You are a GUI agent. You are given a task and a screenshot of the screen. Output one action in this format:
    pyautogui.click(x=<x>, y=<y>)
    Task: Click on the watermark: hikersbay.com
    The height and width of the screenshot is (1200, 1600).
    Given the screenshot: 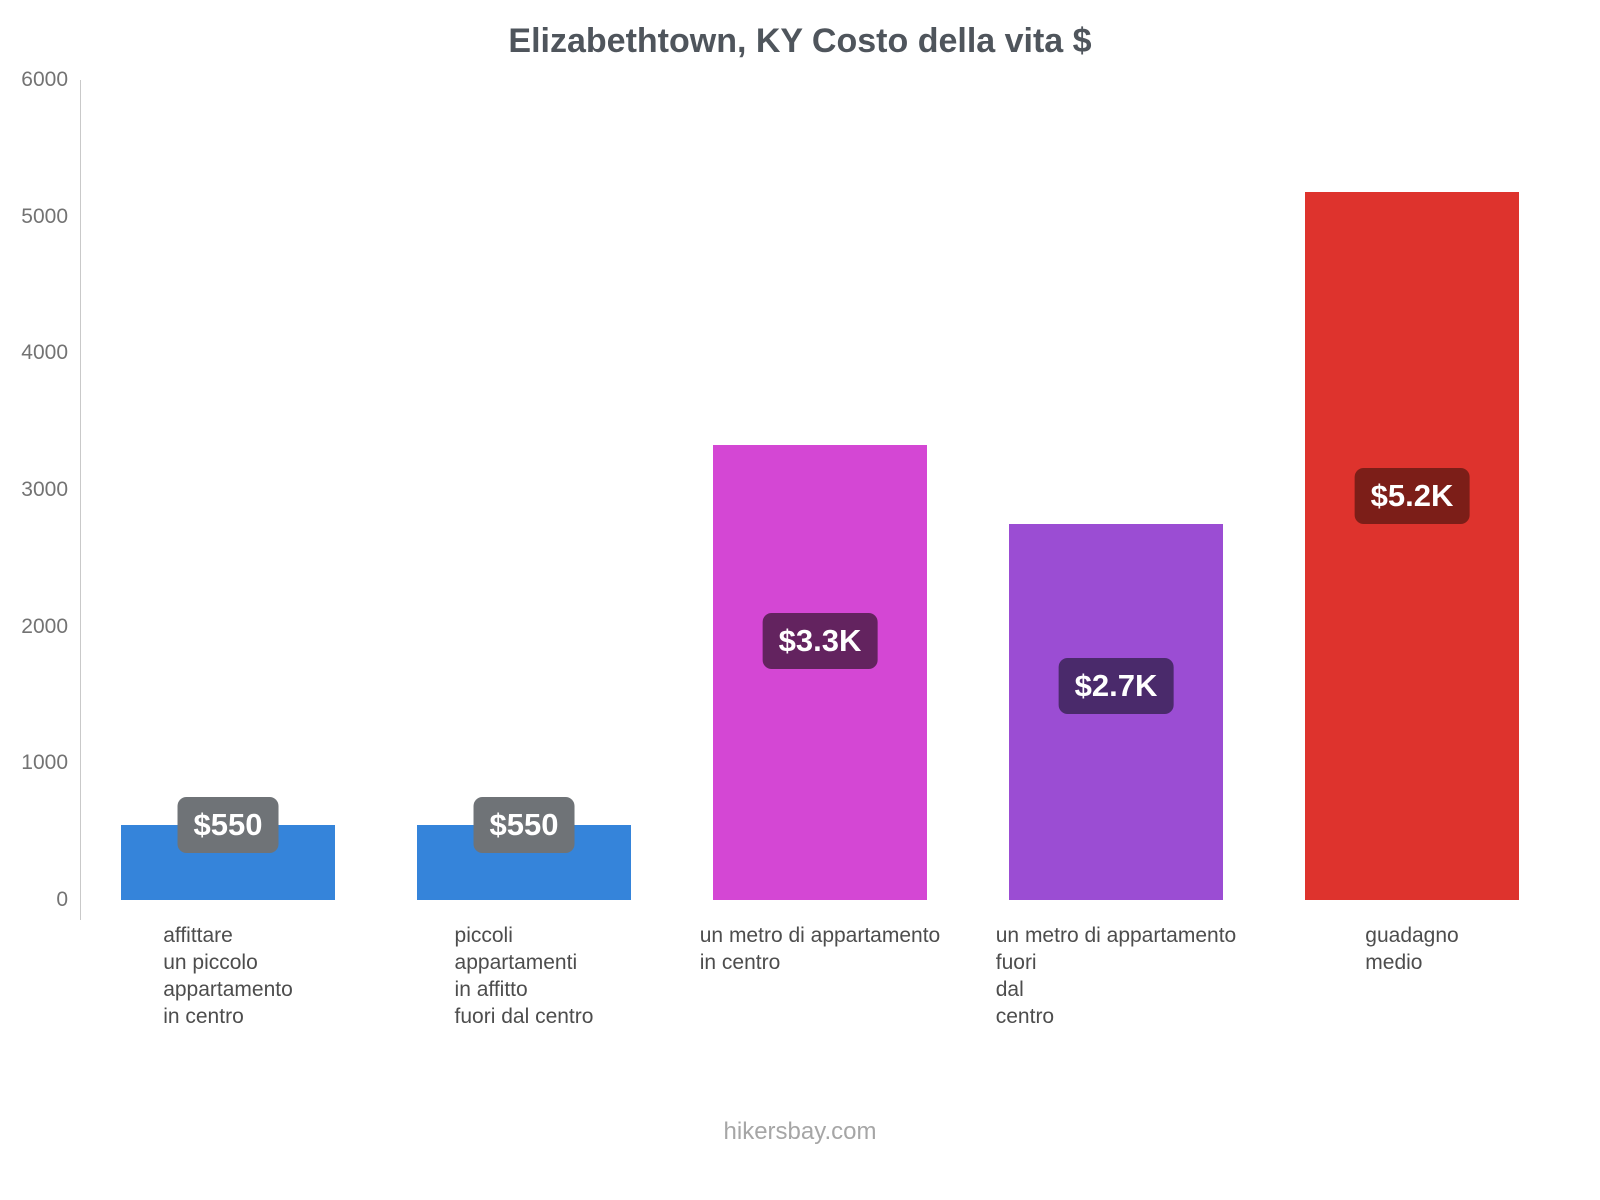 What is the action you would take?
    pyautogui.click(x=800, y=1131)
    